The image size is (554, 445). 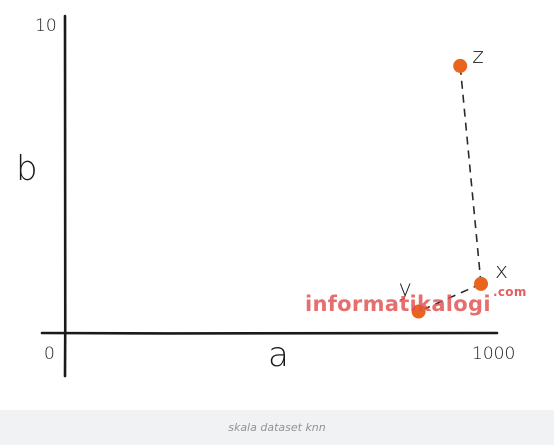 I want to click on x-axis-label: a, so click(x=278, y=355).